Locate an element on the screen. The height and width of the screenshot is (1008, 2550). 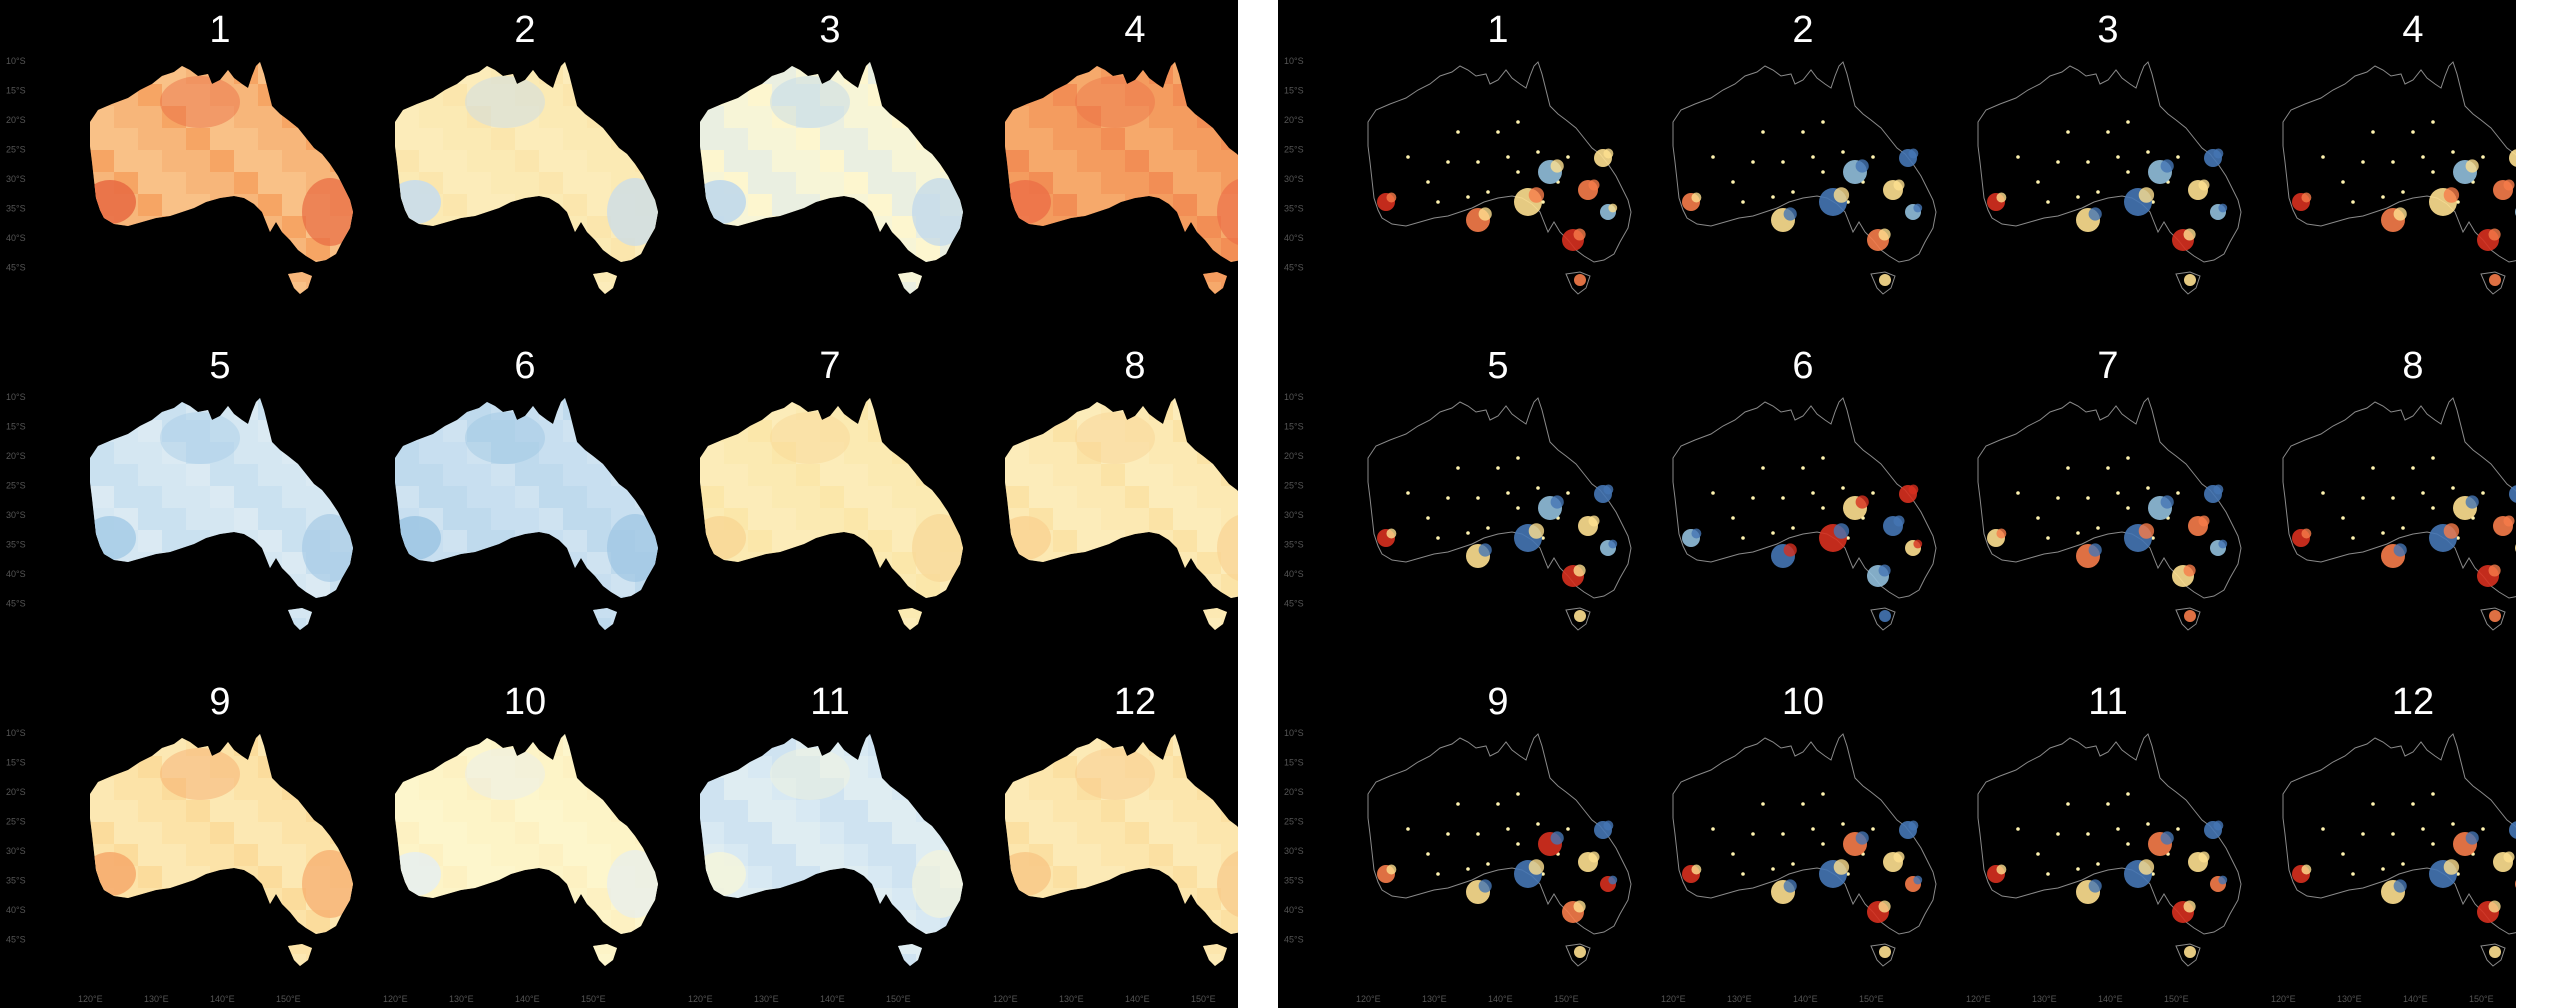
month-map-4: 4 is located at coordinates (2399, 152).